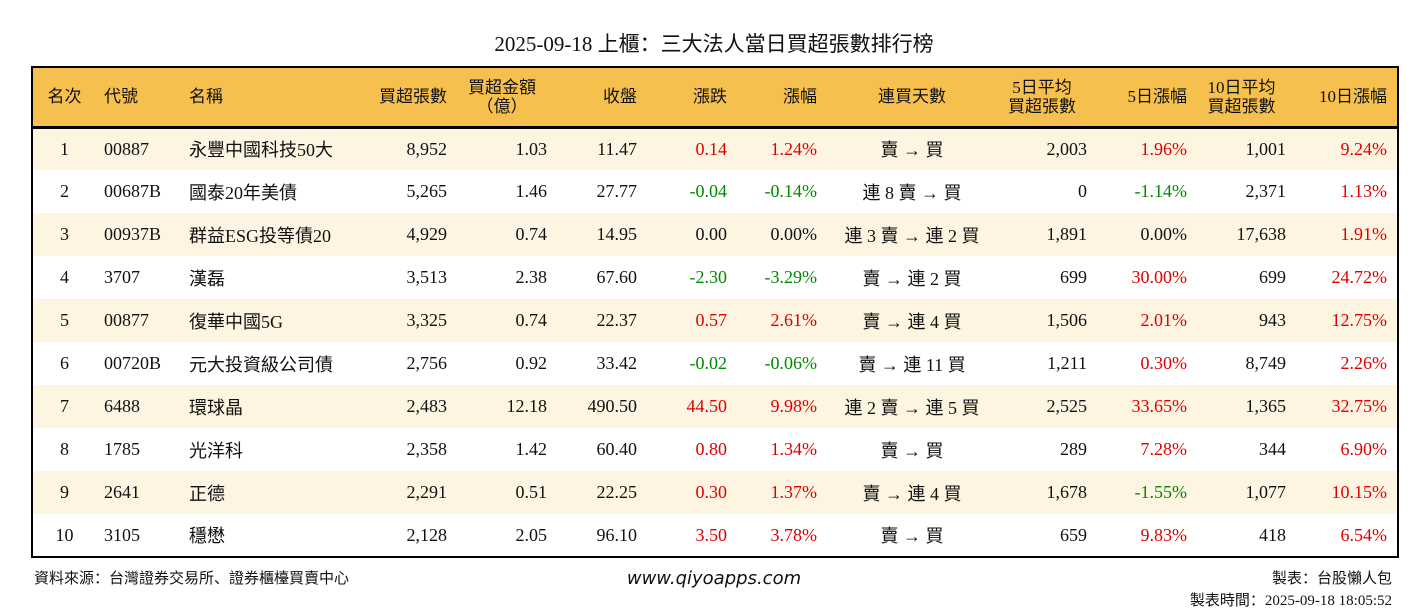 This screenshot has width=1428, height=612. I want to click on cell-pct10: 6.90%, so click(1364, 449).